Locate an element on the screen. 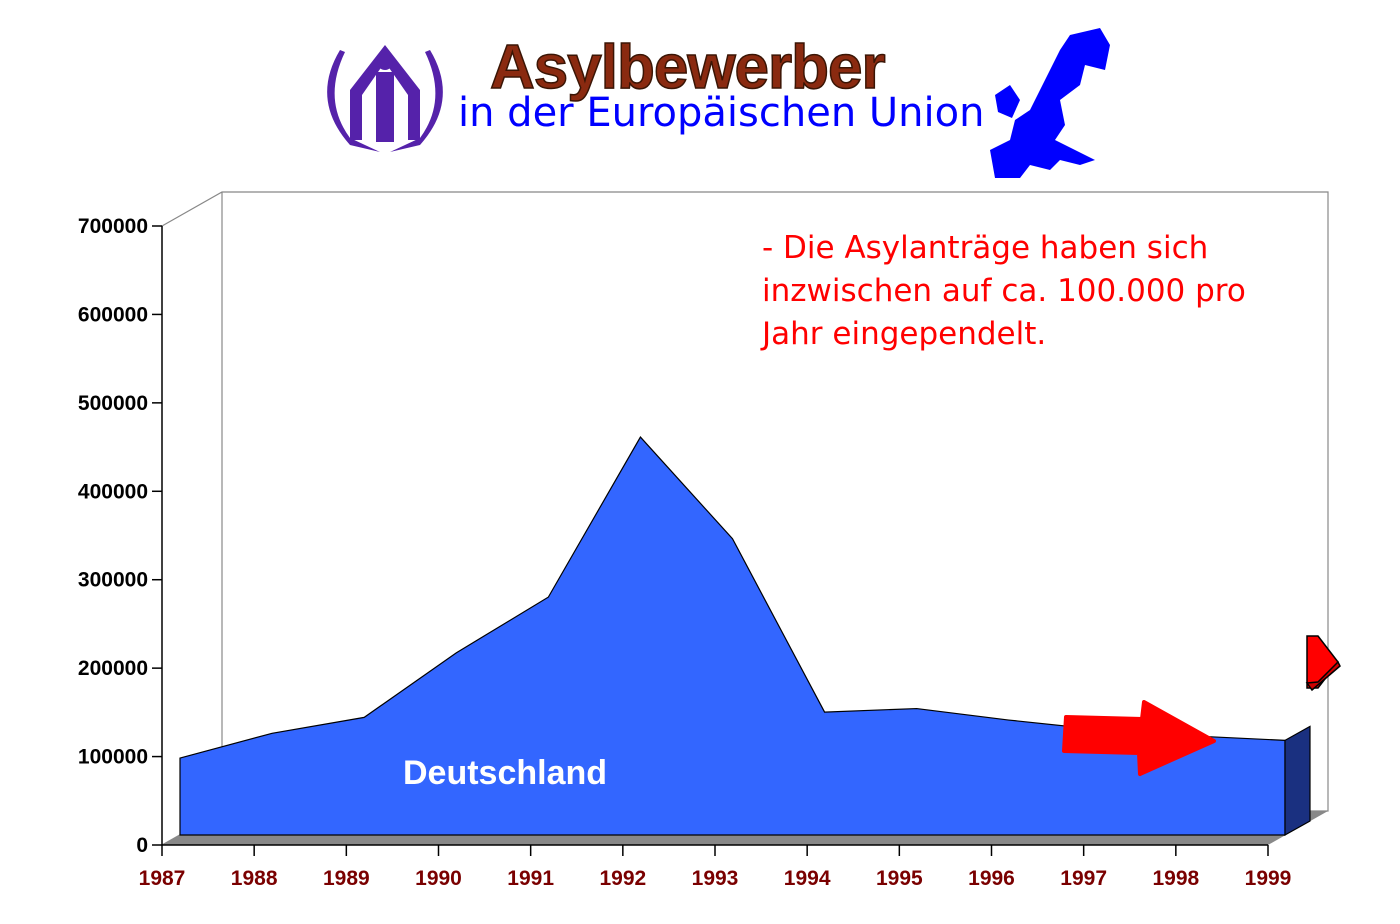 Image resolution: width=1400 pixels, height=924 pixels. nav-arrow-icon is located at coordinates (1323, 663).